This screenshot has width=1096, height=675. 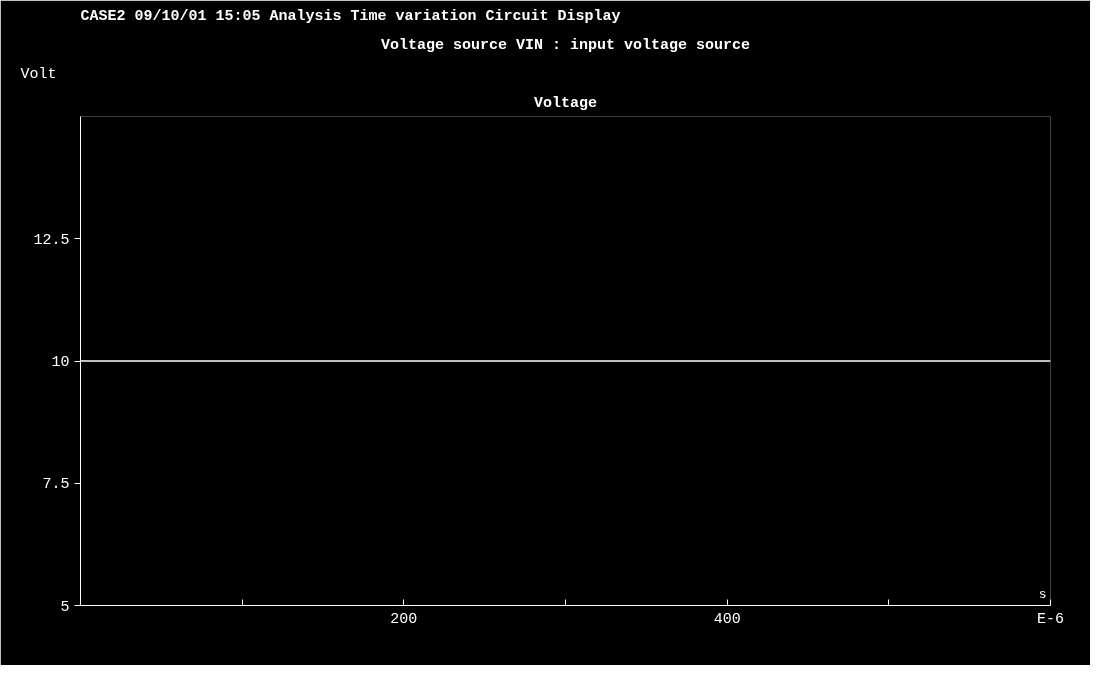 What do you see at coordinates (1051, 619) in the screenshot?
I see `x-tick-label: E-6` at bounding box center [1051, 619].